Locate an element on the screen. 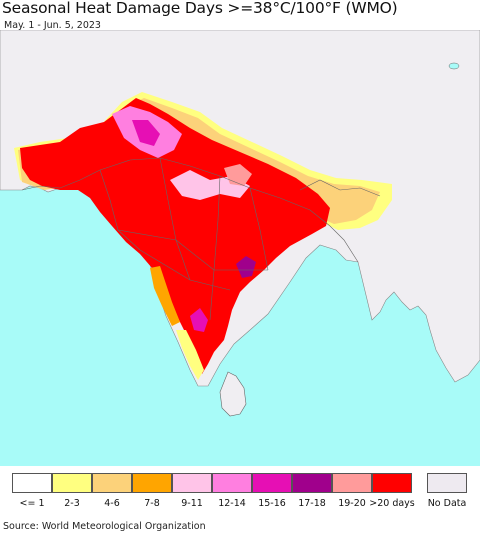 This screenshot has height=536, width=480. region-15-16-days is located at coordinates (146, 133).